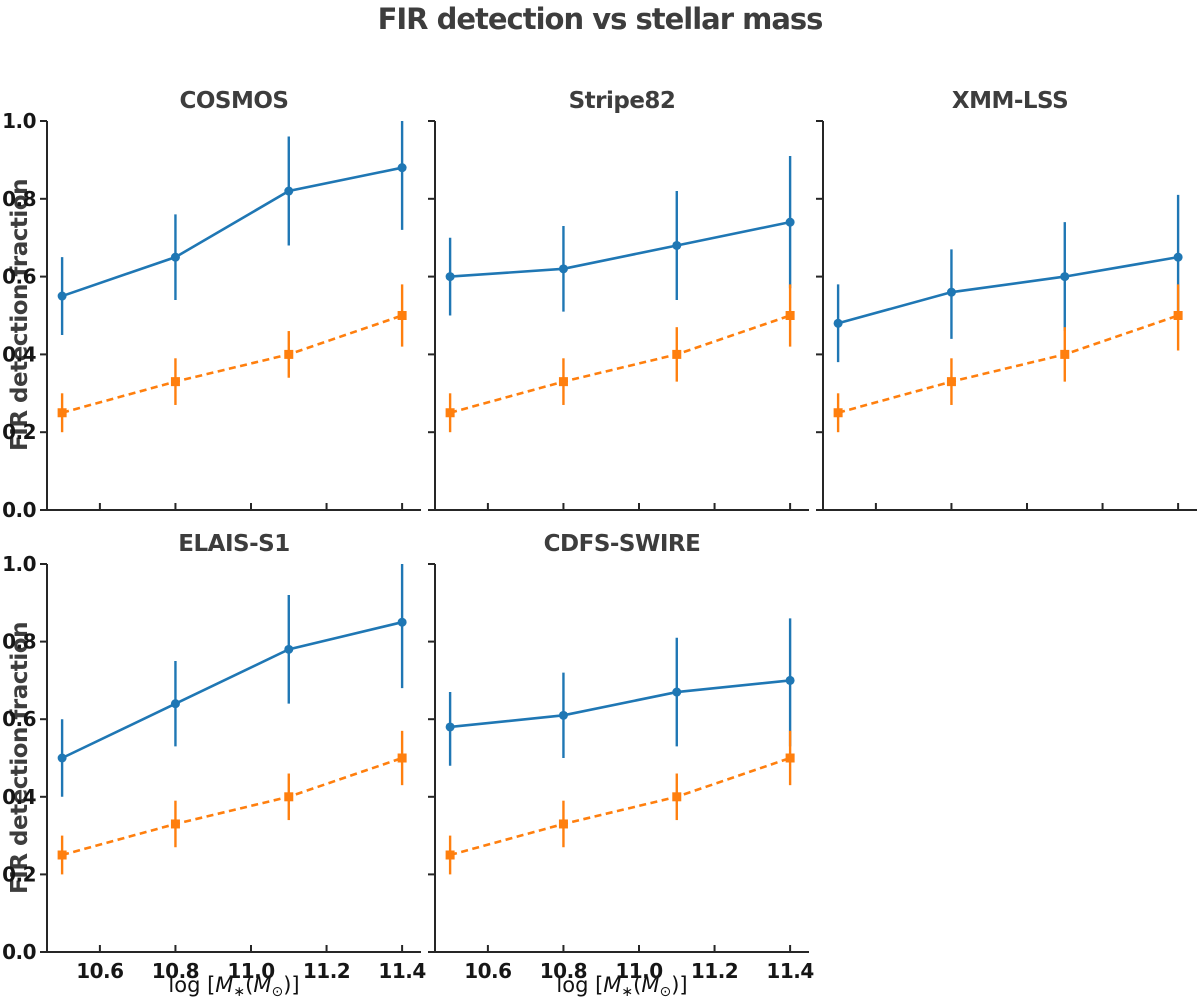 The width and height of the screenshot is (1200, 1008). I want to click on panel-title-elais-s1: ELAIS-S1, so click(234, 544).